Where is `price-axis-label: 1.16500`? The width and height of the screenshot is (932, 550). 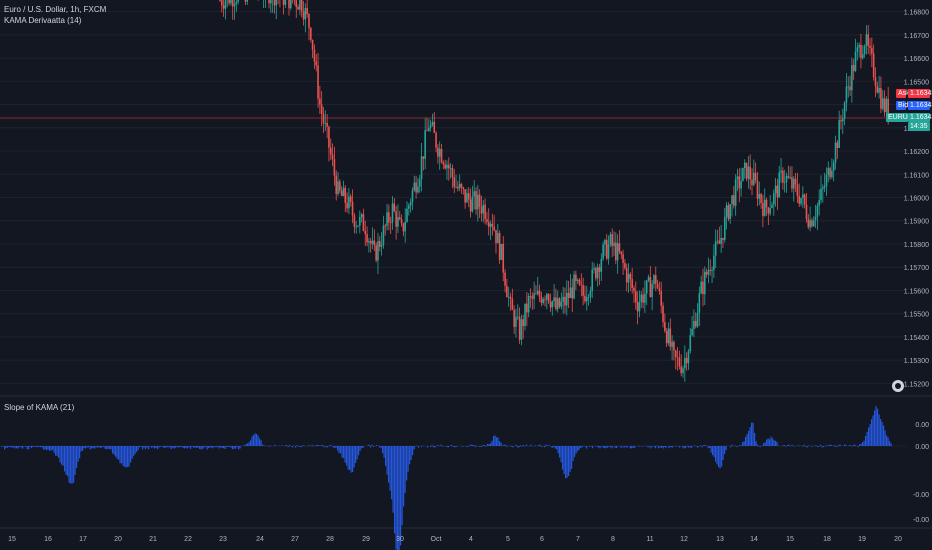
price-axis-label: 1.16500 is located at coordinates (916, 82).